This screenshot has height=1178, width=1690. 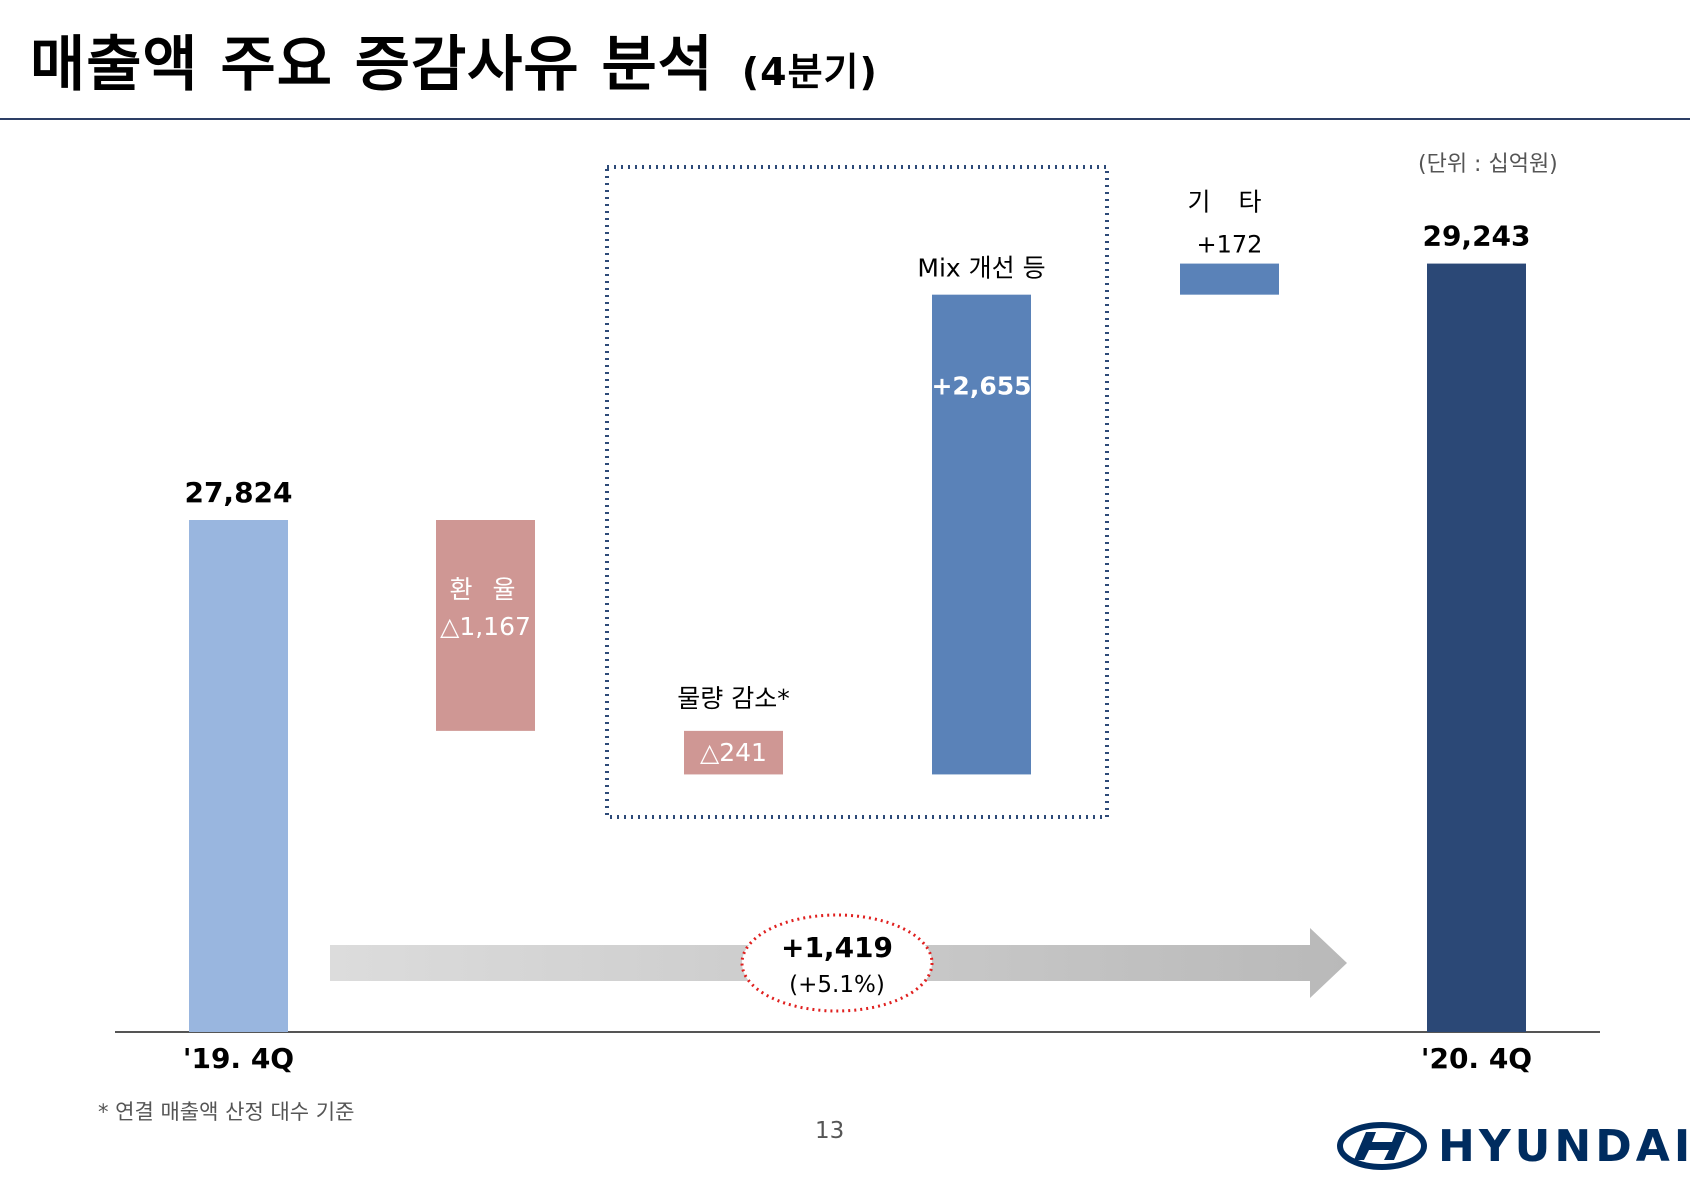 I want to click on hyundai-logo: HYUNDAI, so click(x=1513, y=1146).